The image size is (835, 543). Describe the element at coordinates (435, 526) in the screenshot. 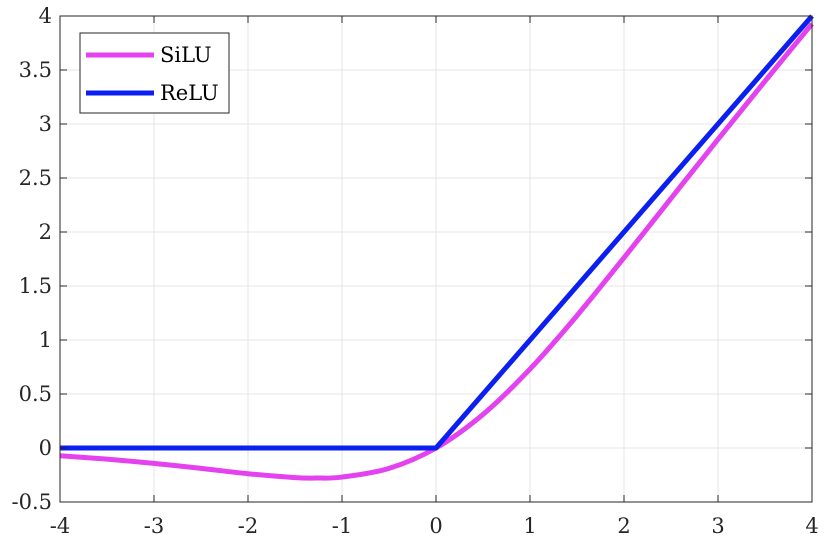

I see `x-tick-label: 0` at that location.